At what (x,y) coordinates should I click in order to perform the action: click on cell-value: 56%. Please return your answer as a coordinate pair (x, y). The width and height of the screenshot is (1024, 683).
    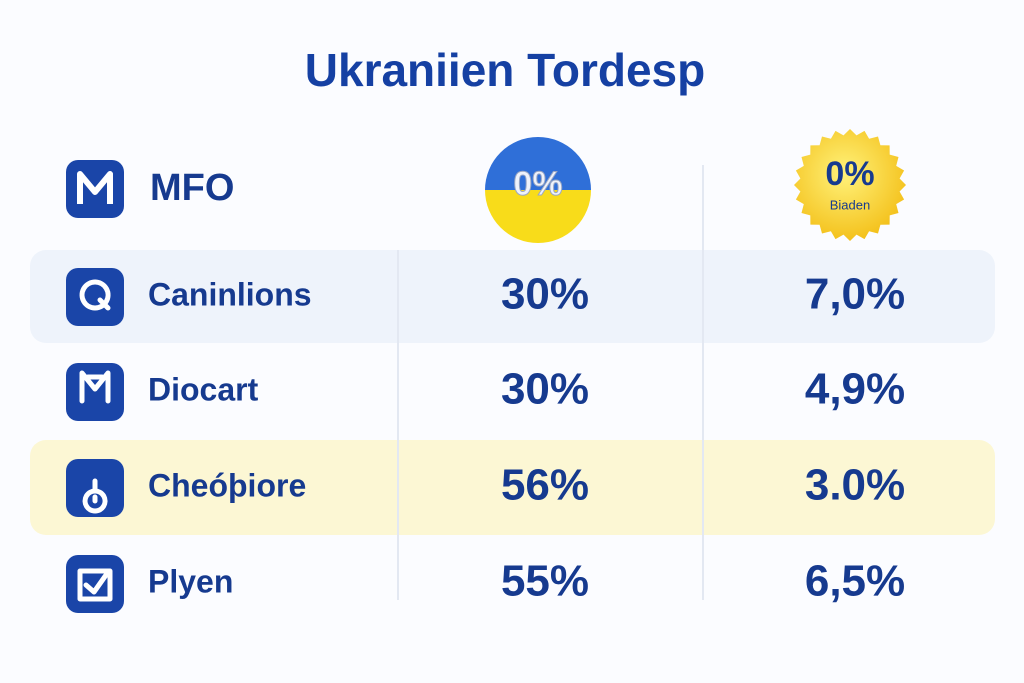
    Looking at the image, I should click on (545, 485).